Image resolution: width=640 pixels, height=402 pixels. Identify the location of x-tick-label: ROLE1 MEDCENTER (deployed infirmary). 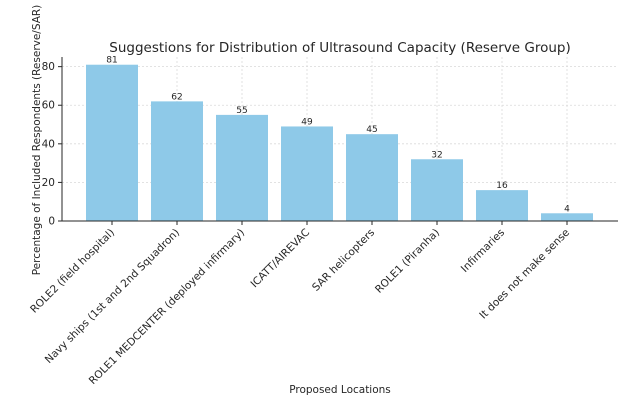
(167, 307).